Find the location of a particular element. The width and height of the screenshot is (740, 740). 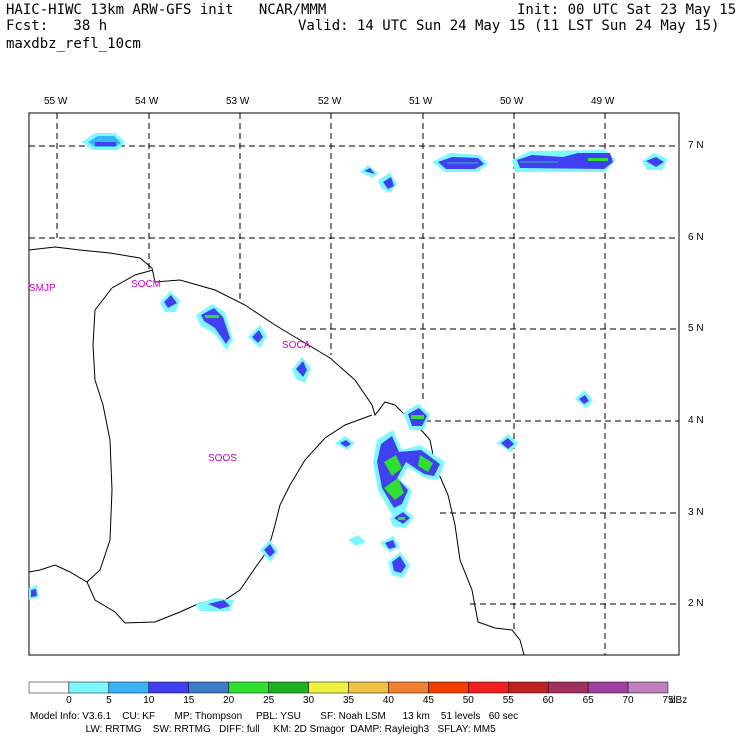

colorbar-tick-label: 45 is located at coordinates (428, 700).